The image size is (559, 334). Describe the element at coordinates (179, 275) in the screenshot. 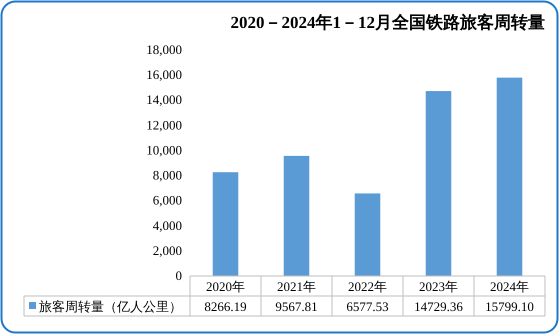

I see `y-tick-label: 0` at that location.